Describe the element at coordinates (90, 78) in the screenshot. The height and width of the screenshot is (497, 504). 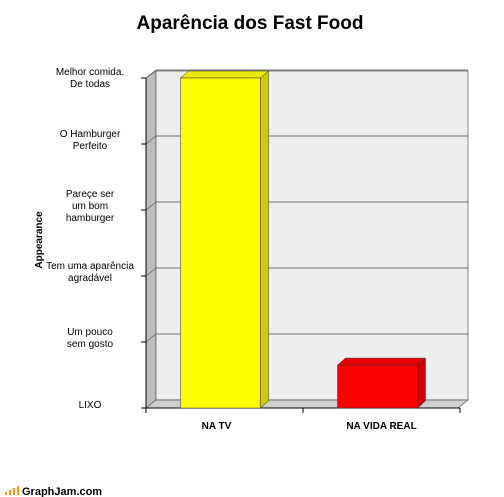
I see `y-tick-label: Melhor comida. De todas` at that location.